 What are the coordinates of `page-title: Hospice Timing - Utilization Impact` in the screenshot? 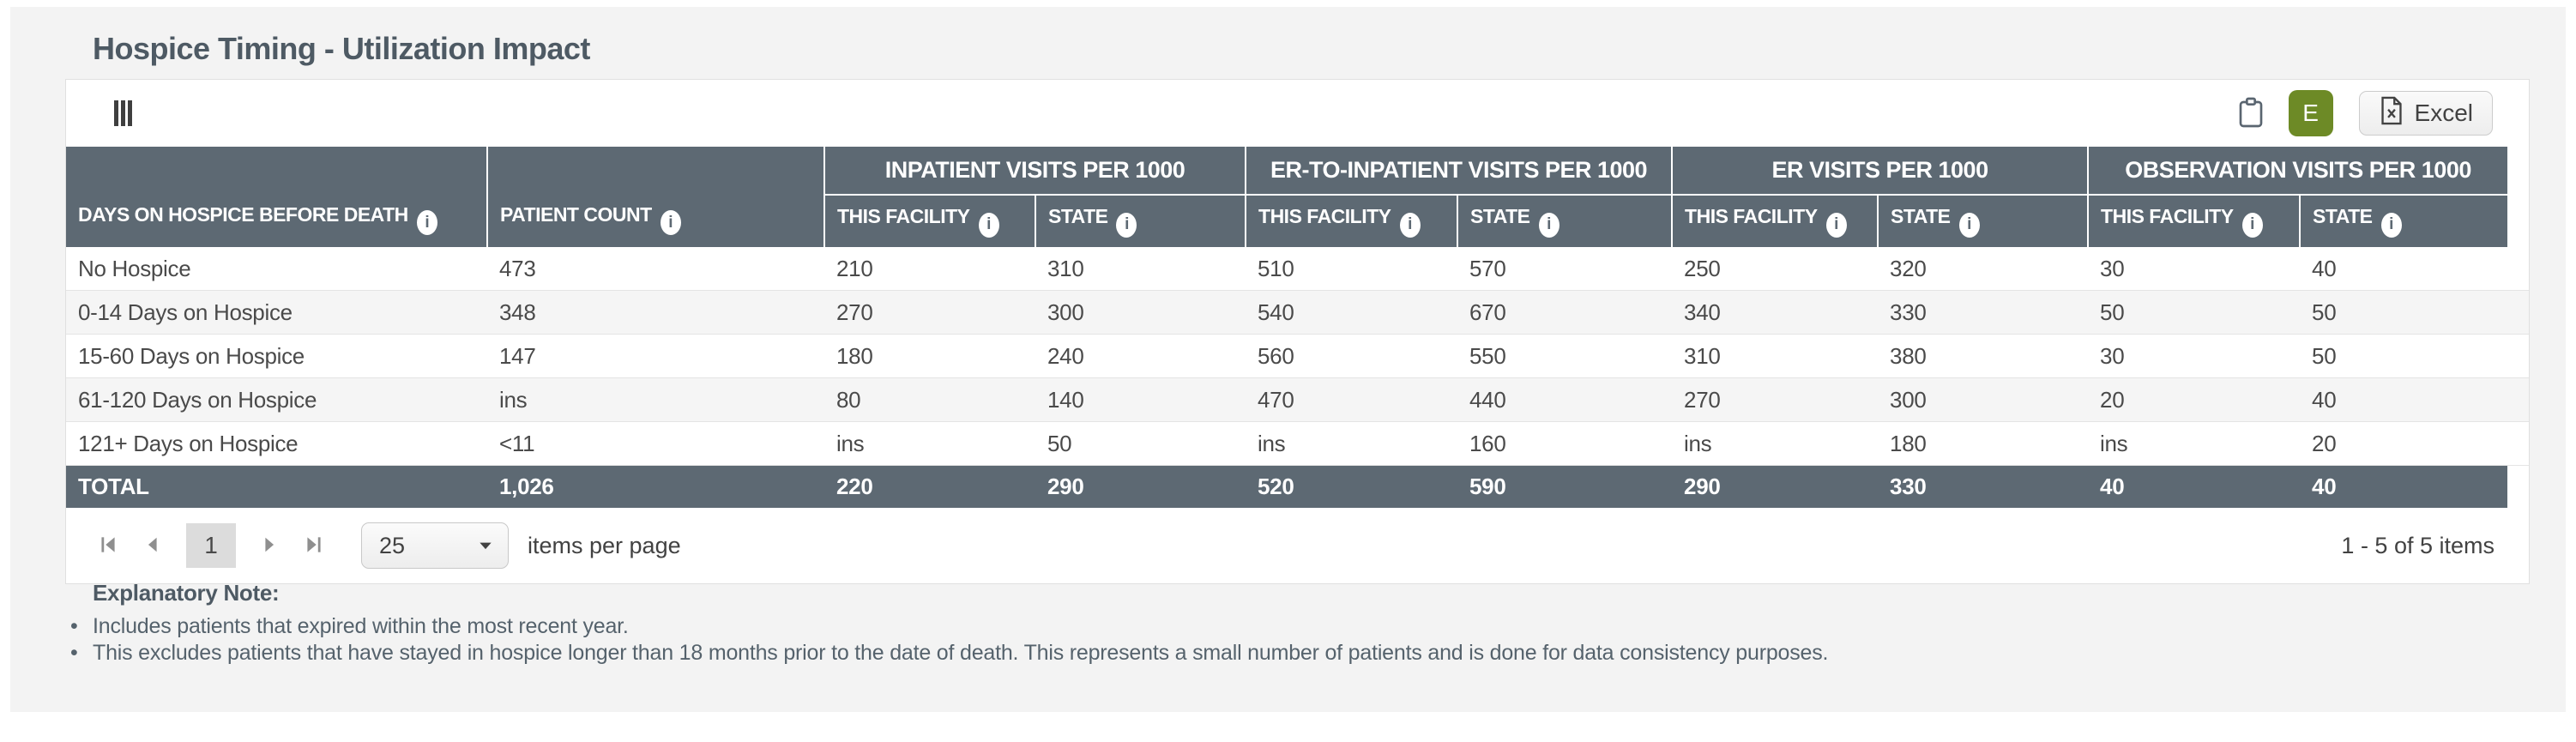 It's located at (341, 48).